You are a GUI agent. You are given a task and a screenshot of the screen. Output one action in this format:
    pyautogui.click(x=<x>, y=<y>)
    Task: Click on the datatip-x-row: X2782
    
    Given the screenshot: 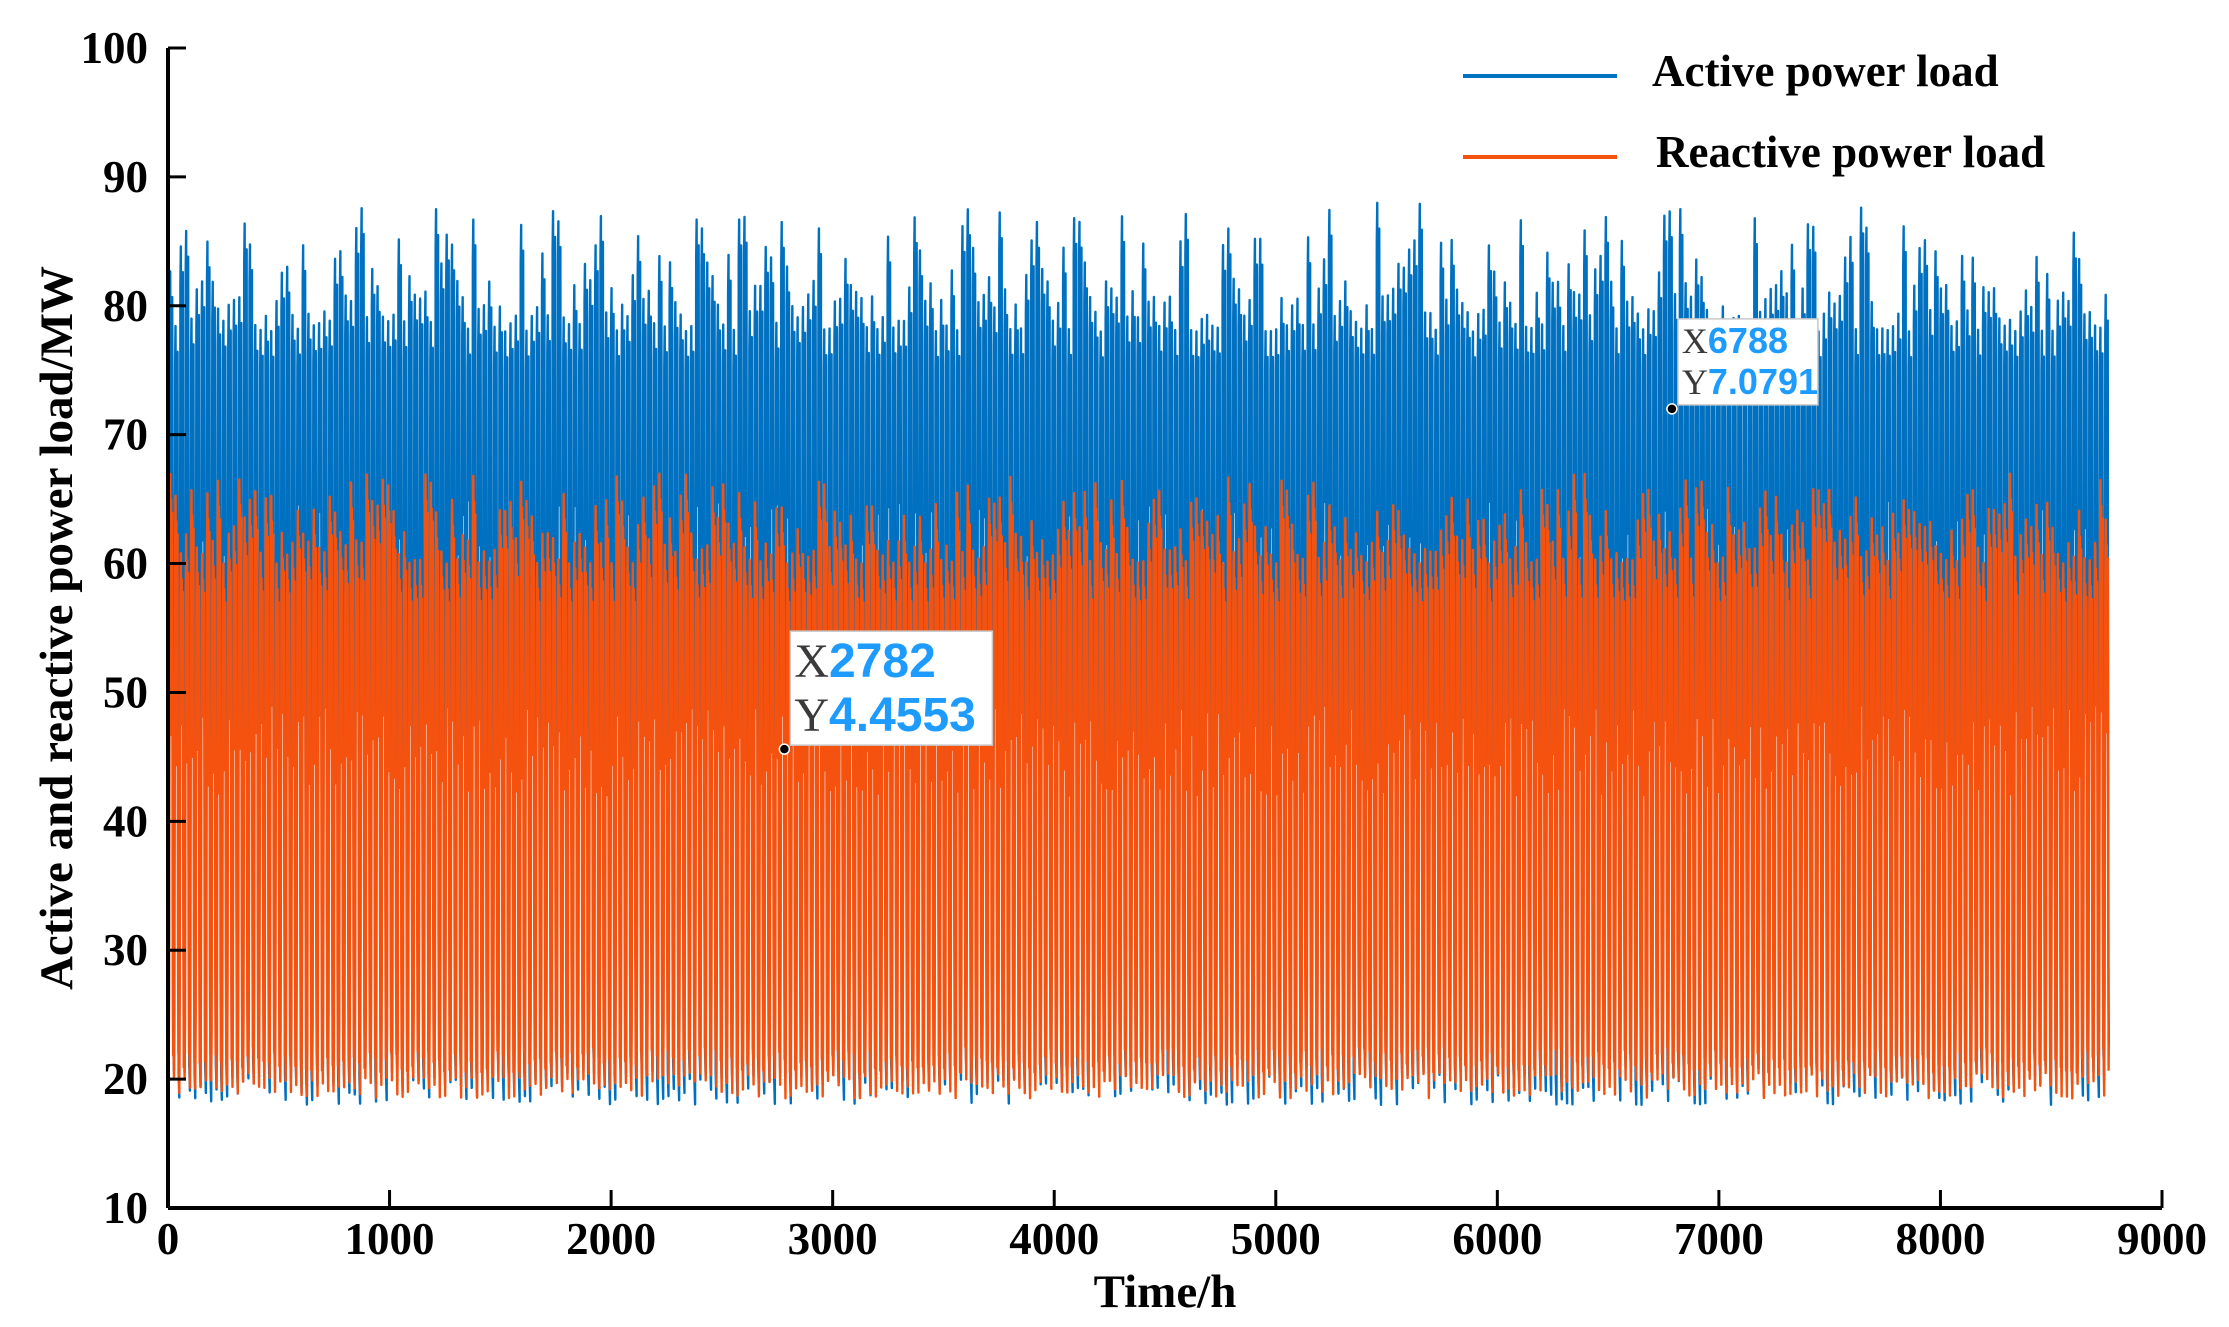 What is the action you would take?
    pyautogui.click(x=864, y=661)
    